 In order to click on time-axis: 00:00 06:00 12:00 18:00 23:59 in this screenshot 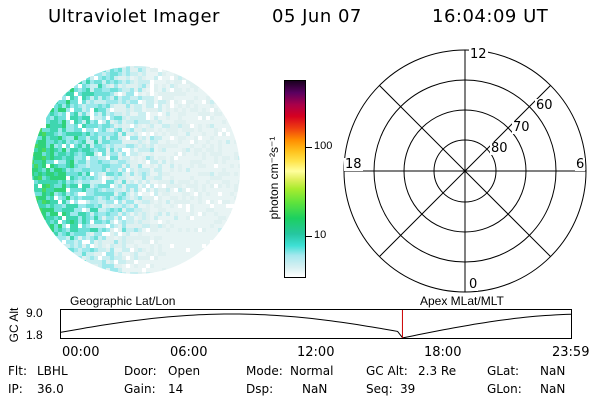, I will do `click(300, 352)`.